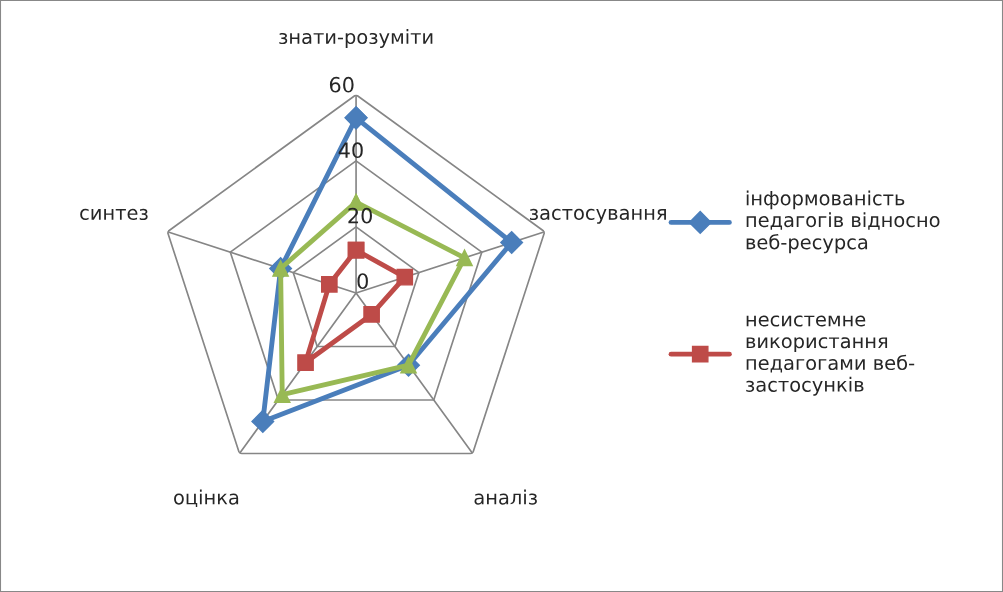  What do you see at coordinates (206, 498) in the screenshot?
I see `spoke-label: оцінка` at bounding box center [206, 498].